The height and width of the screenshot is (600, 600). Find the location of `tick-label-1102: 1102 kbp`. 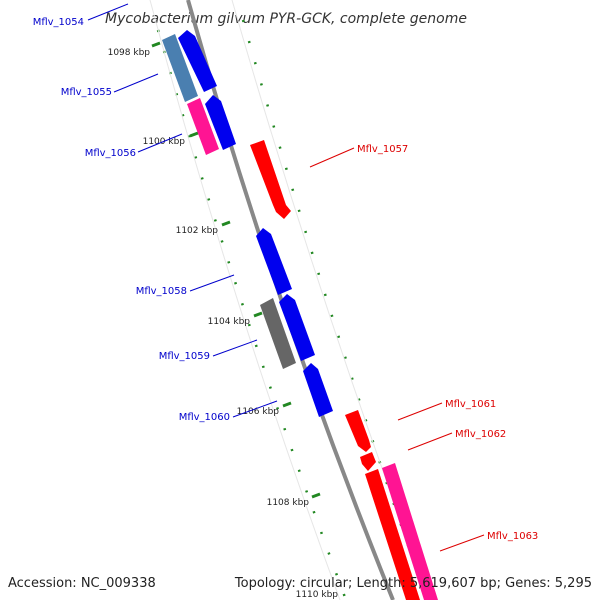

tick-label-1102: 1102 kbp is located at coordinates (197, 231).